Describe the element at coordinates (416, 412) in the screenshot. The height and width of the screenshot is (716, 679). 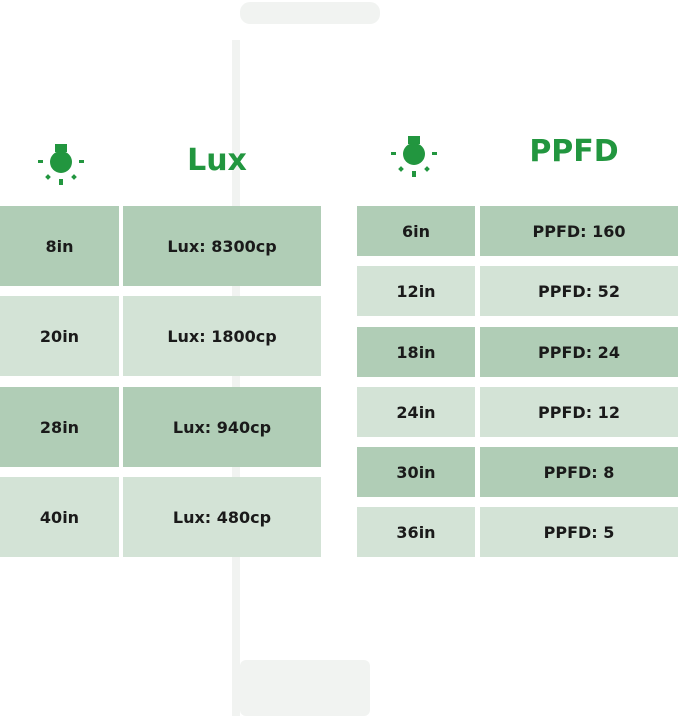
I see `ppfd-distance-cell: 24in` at that location.